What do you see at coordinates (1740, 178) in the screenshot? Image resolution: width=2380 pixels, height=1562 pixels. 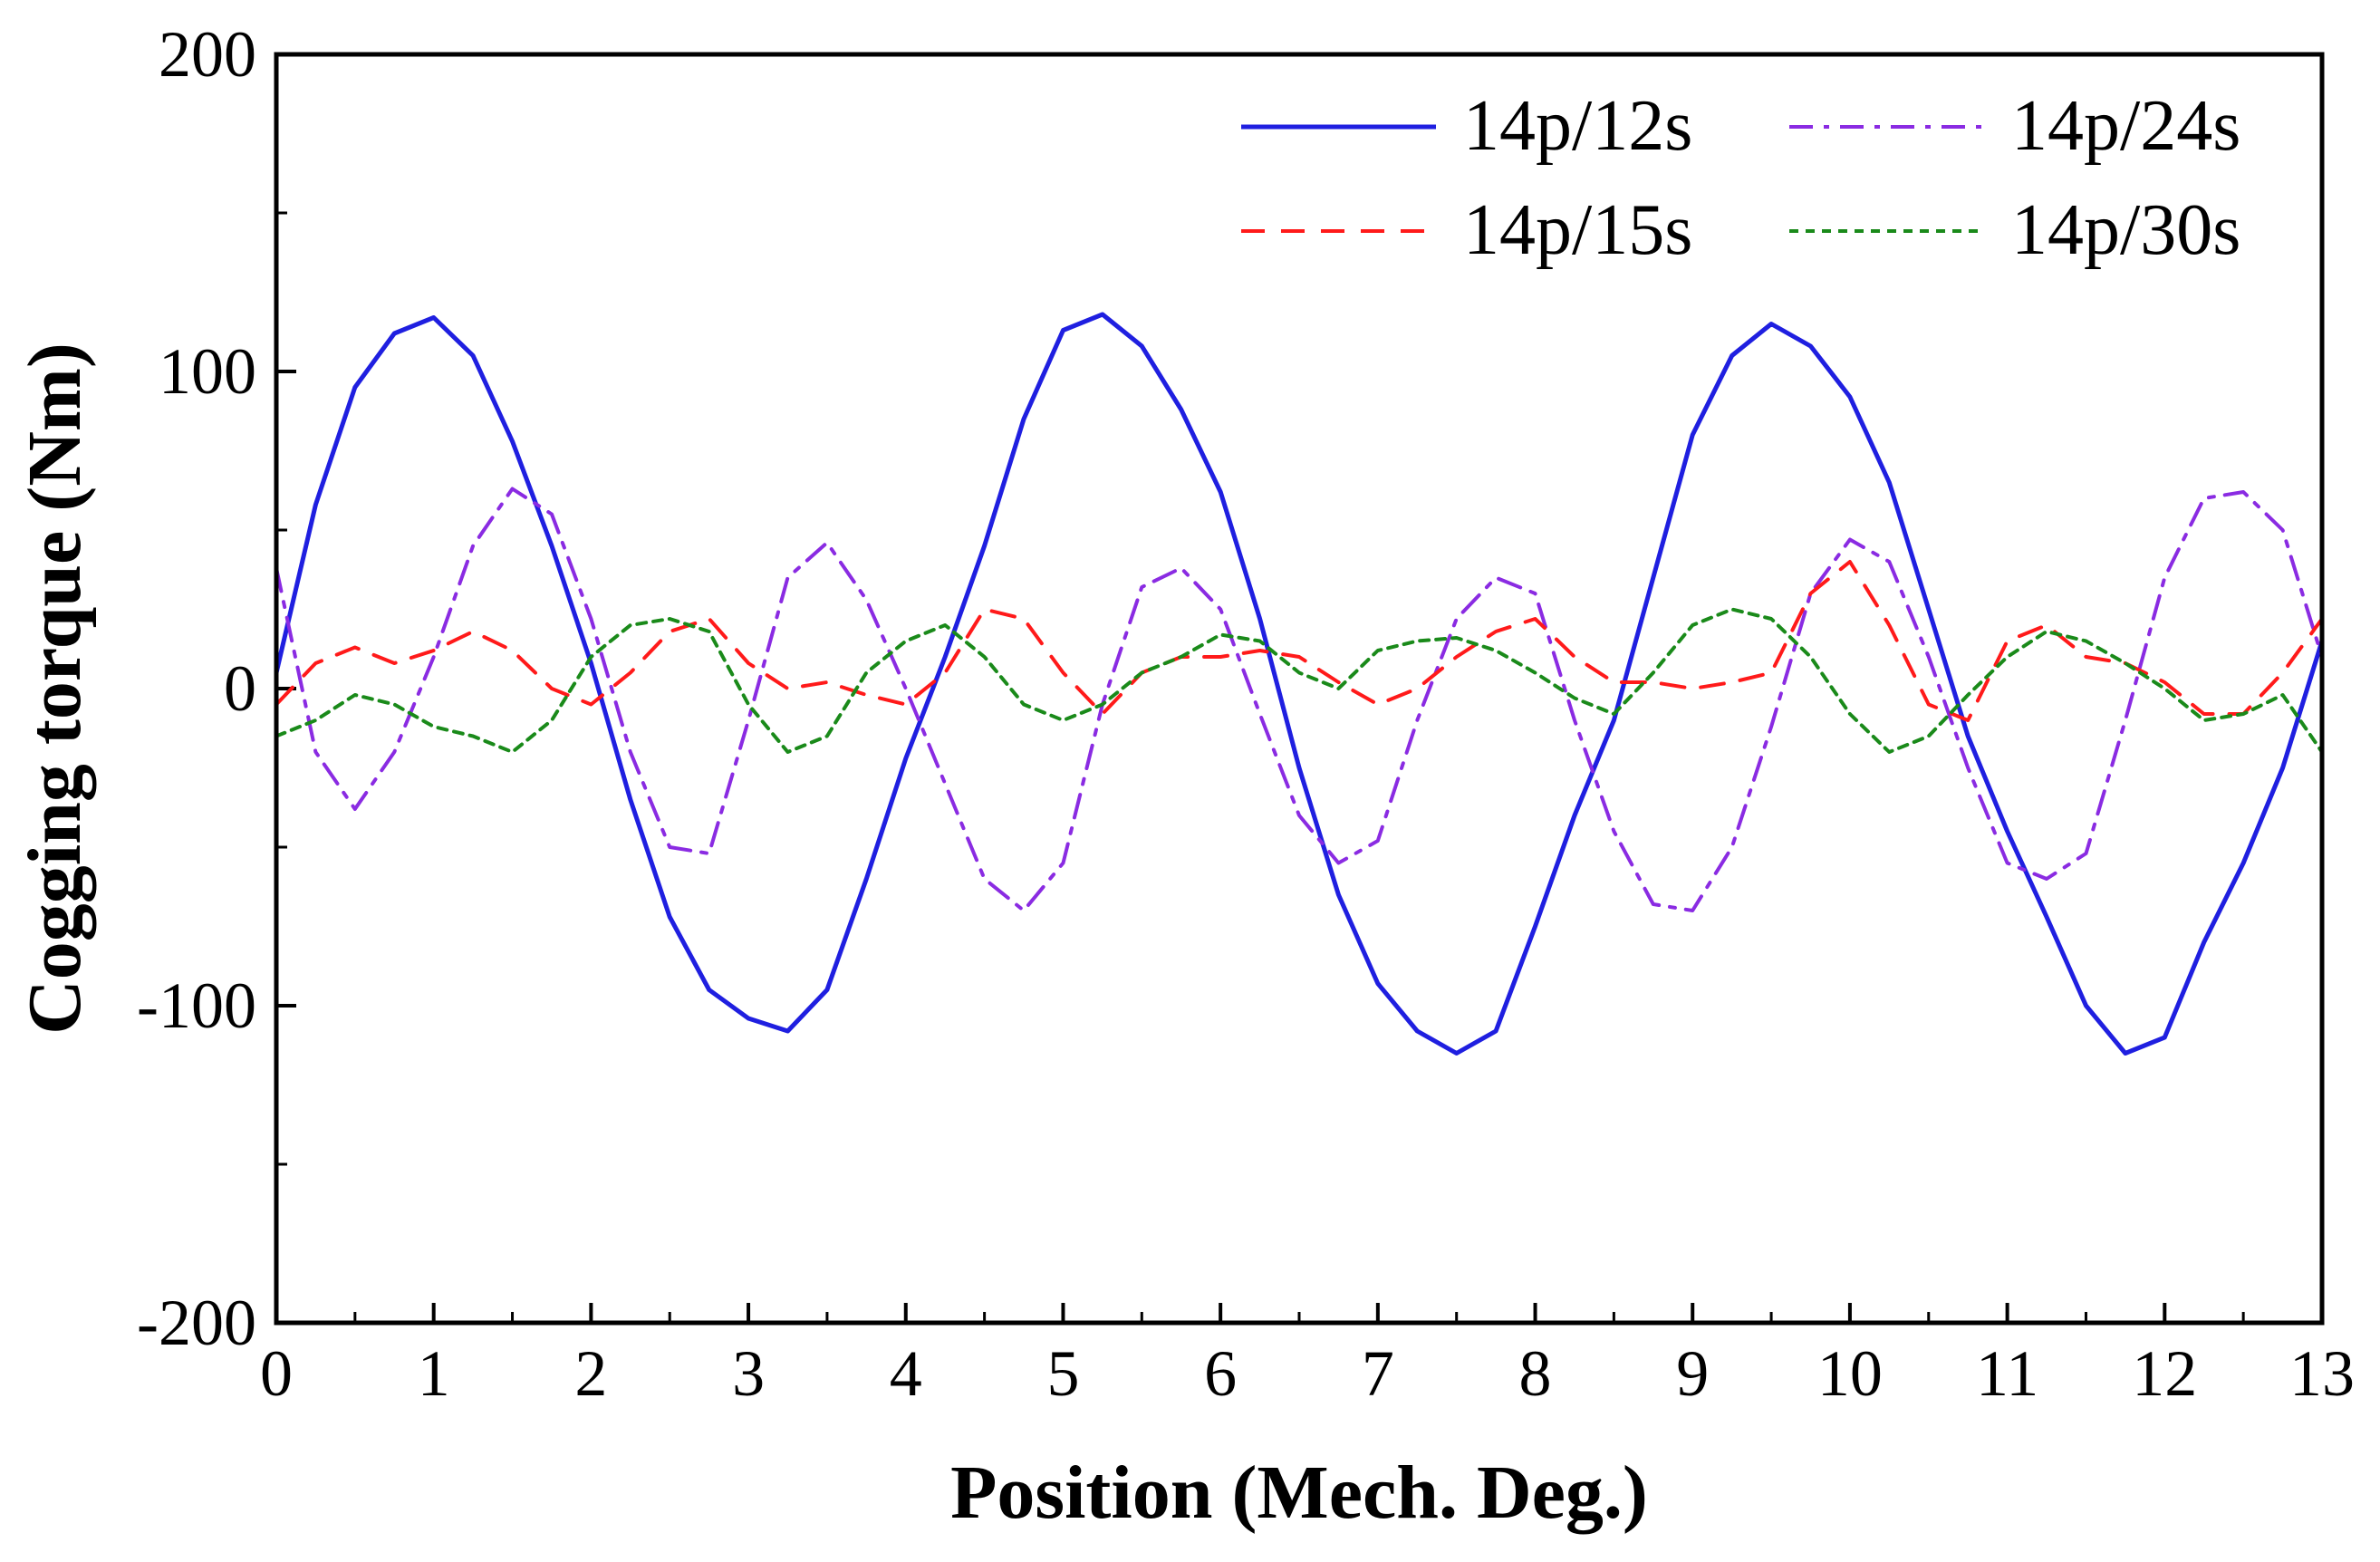 I see `legend: 14p/12s 14p/24s 14p/15s 14p/30s` at bounding box center [1740, 178].